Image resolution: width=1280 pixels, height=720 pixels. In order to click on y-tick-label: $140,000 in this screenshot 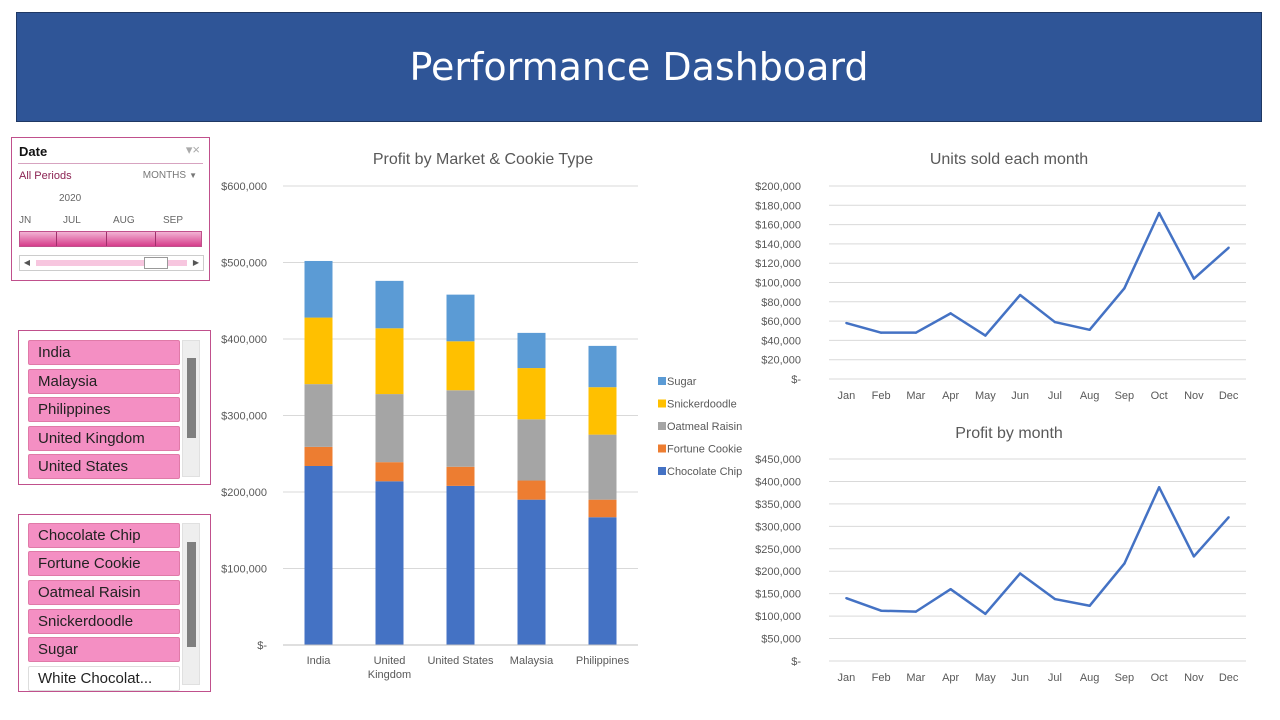, I will do `click(778, 245)`.